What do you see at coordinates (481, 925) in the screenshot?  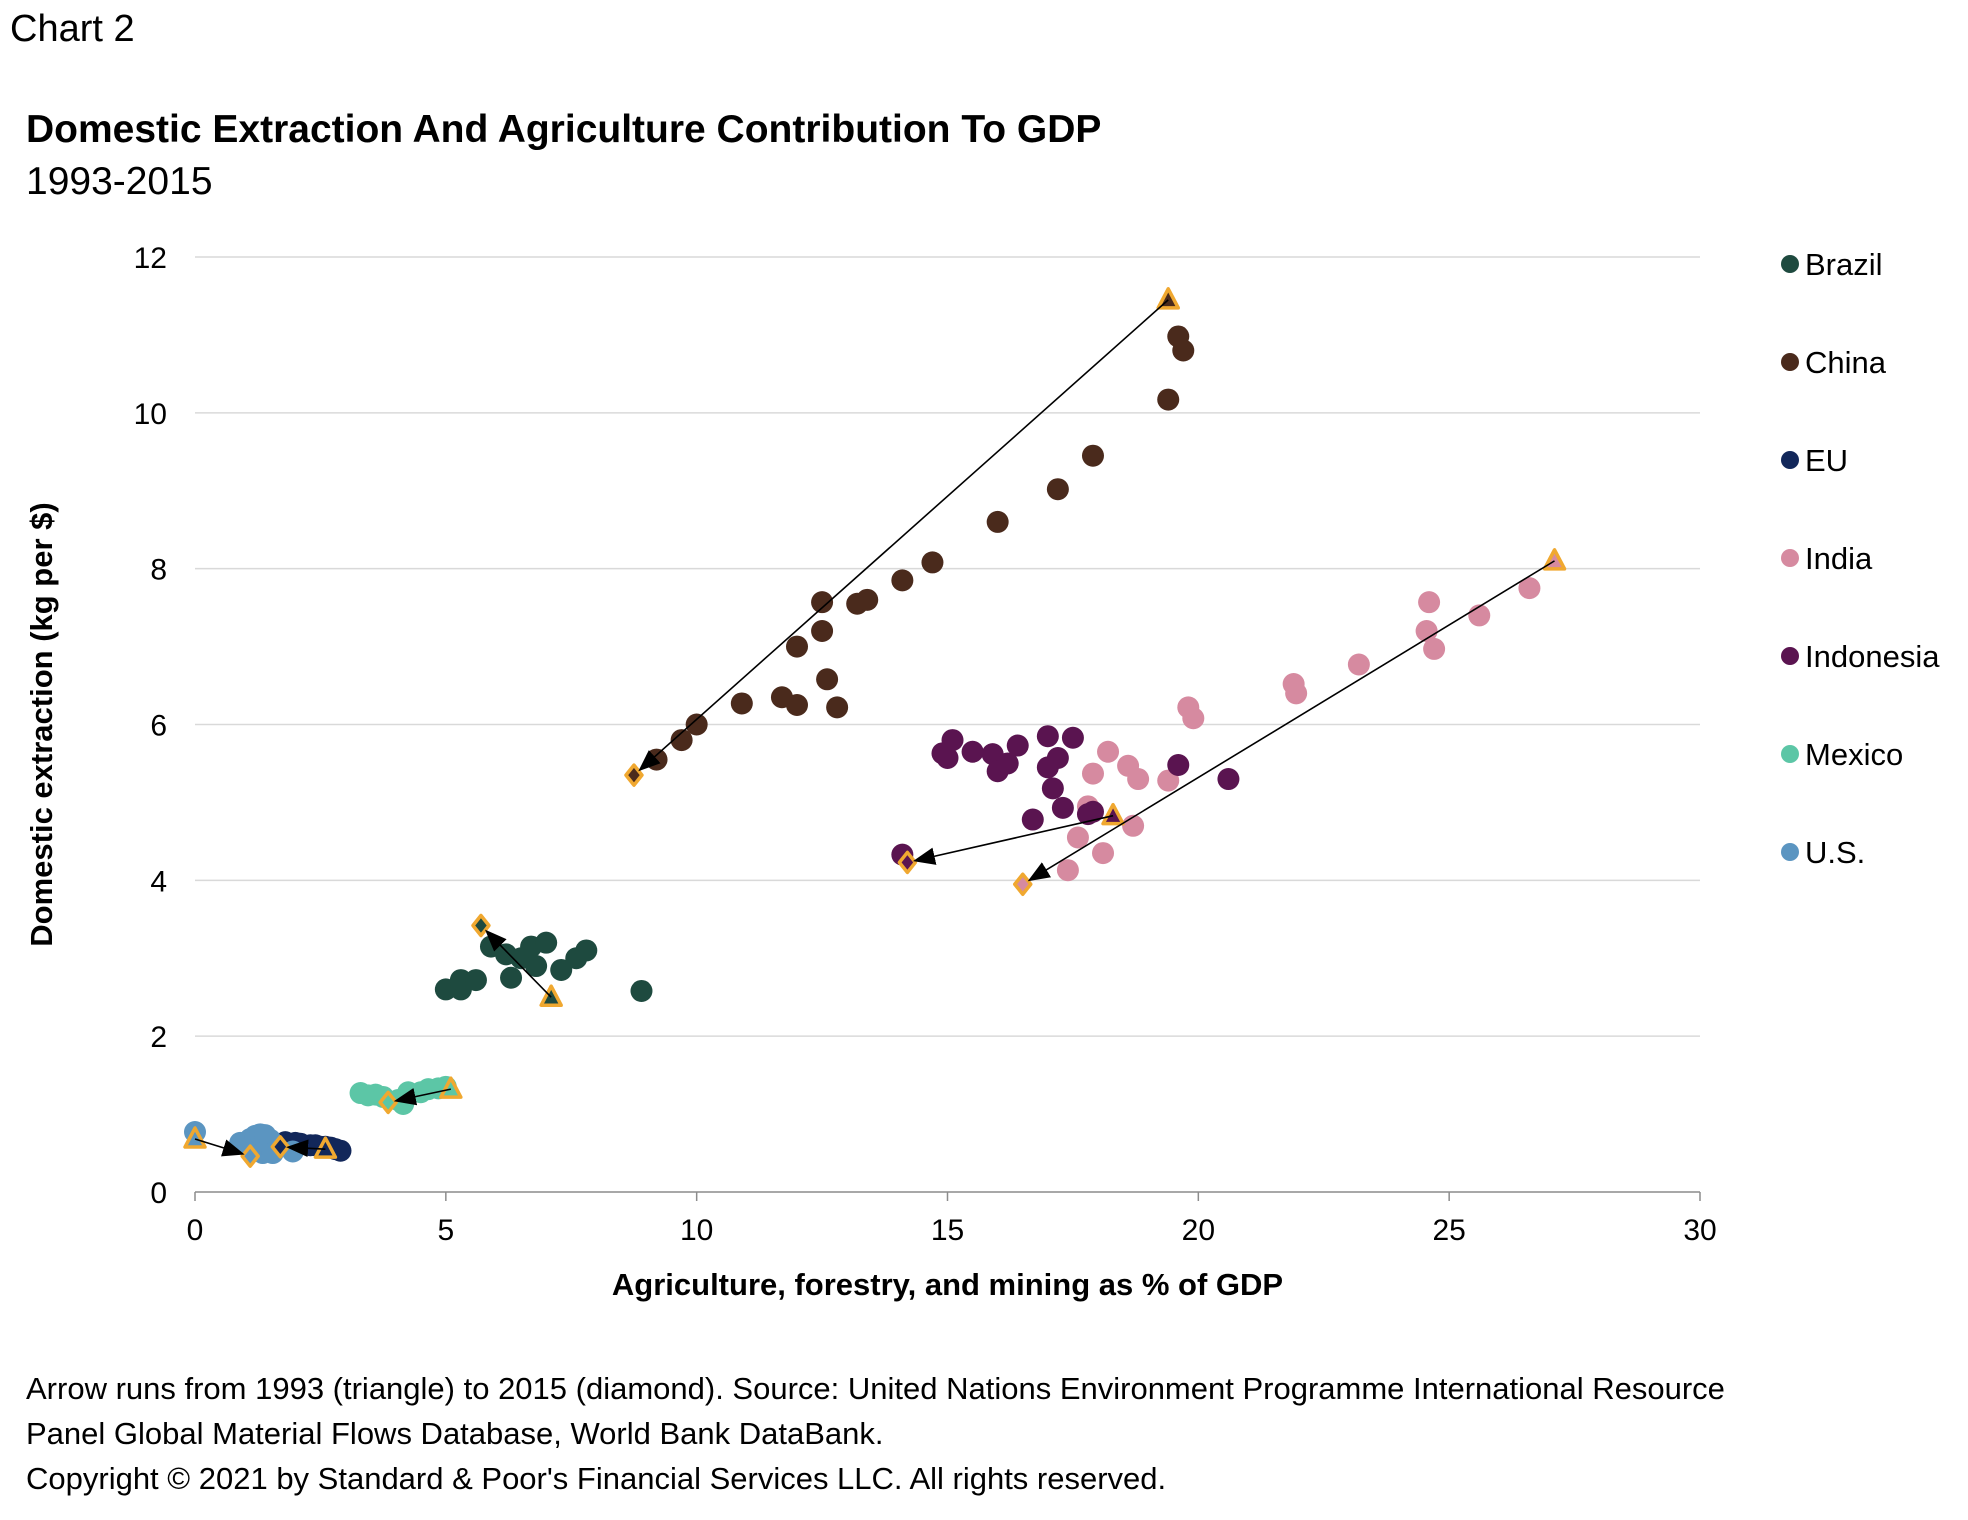 I see `end-2015-diamond-brazil` at bounding box center [481, 925].